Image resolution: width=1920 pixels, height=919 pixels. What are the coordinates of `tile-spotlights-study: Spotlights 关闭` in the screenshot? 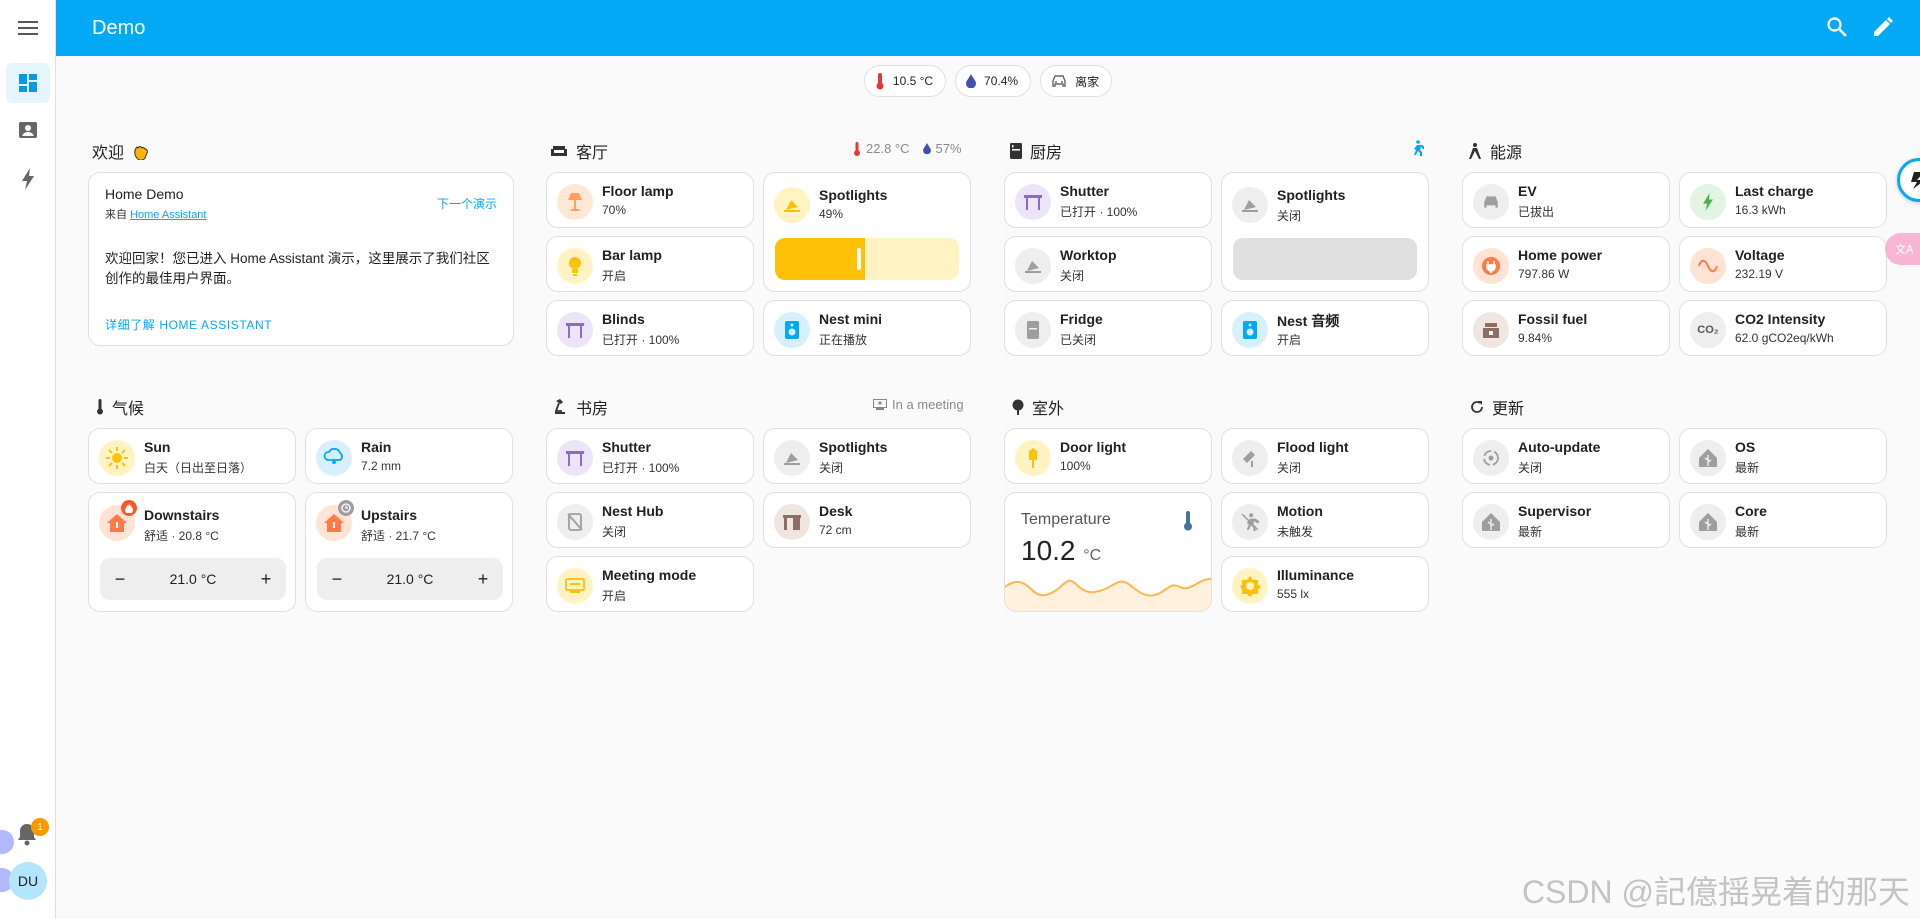 It's located at (867, 456).